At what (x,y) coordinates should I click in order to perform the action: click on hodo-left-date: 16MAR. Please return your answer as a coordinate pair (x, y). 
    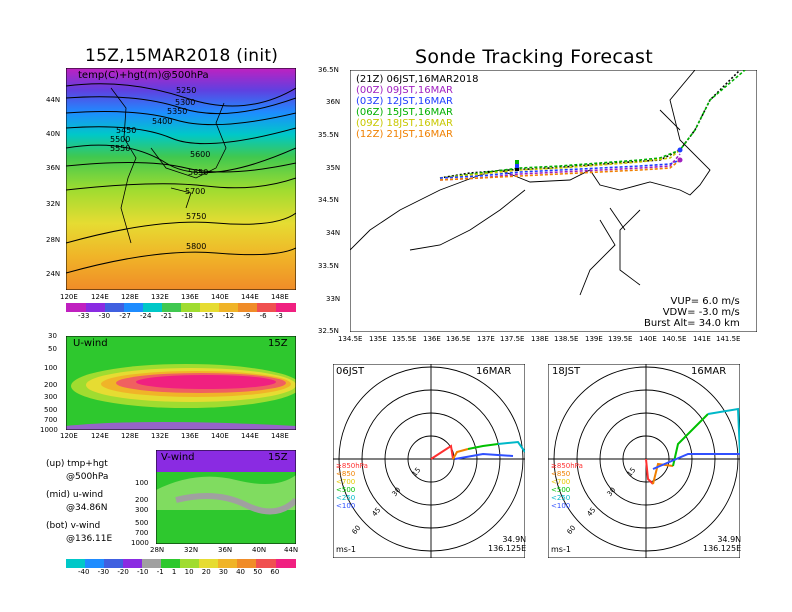
    Looking at the image, I should click on (494, 371).